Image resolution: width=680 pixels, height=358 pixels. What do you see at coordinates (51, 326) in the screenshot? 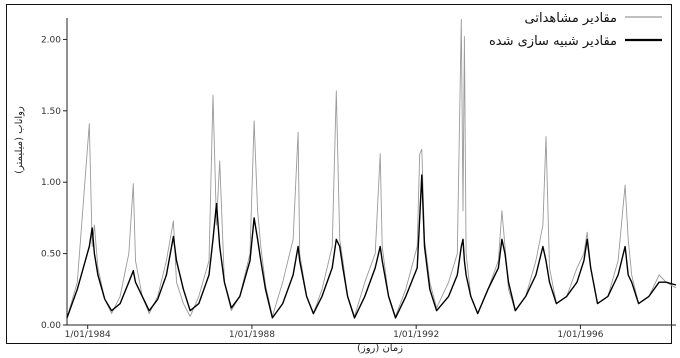
I see `y-tick-label: 0.00` at bounding box center [51, 326].